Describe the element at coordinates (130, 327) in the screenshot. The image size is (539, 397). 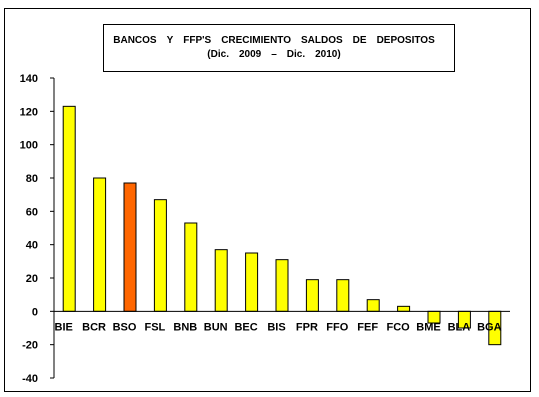
I see `x-tick-label: BSO` at that location.